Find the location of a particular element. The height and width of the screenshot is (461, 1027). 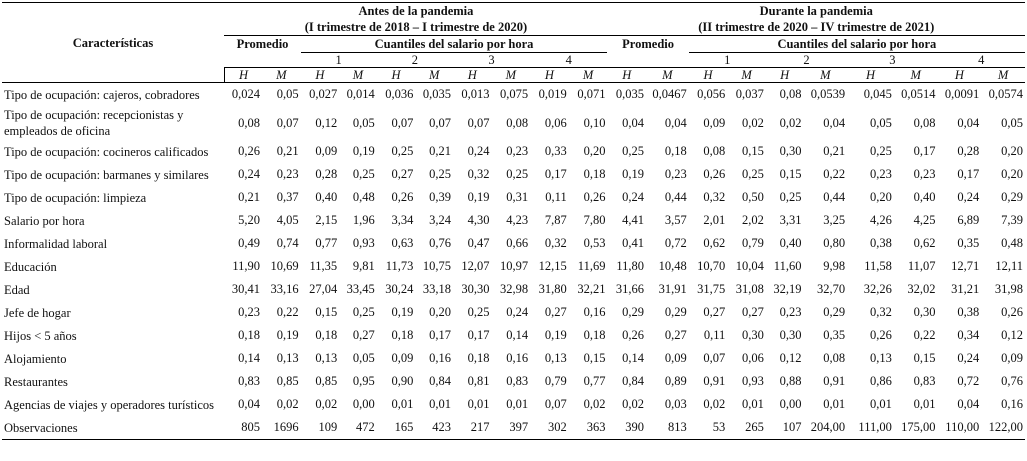

table-cell: 9,81 is located at coordinates (363, 266).